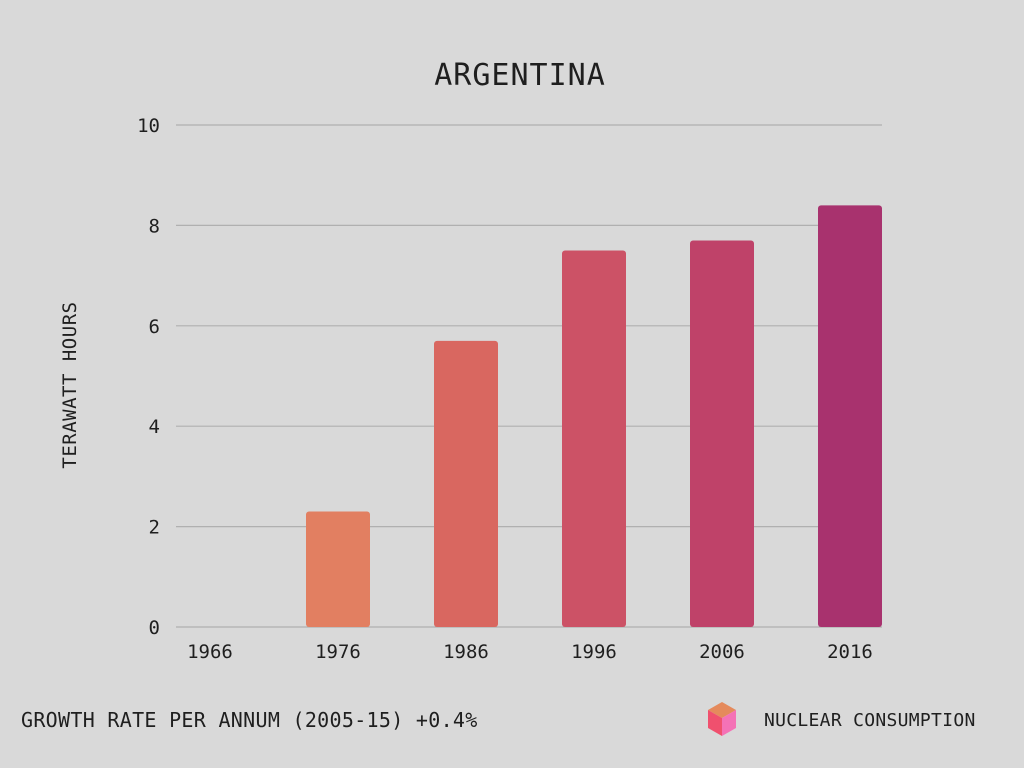  I want to click on y-tick-label: 4, so click(154, 427).